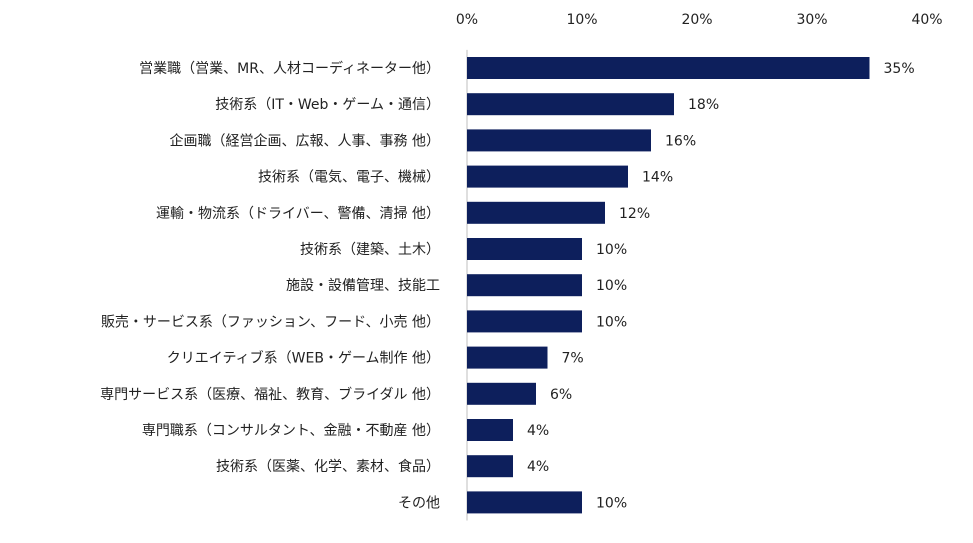 The height and width of the screenshot is (543, 973). What do you see at coordinates (561, 395) in the screenshot?
I see `data-label: 6%` at bounding box center [561, 395].